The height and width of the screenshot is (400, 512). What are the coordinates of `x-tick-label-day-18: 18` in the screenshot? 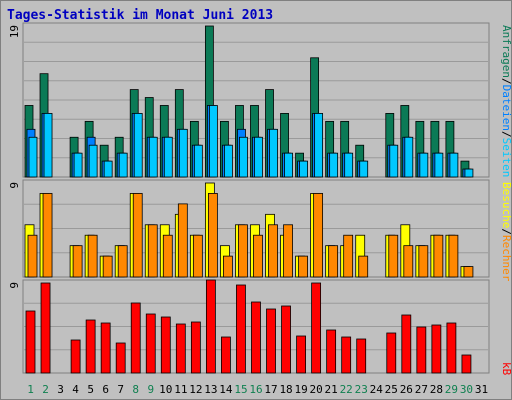 It's located at (285, 389).